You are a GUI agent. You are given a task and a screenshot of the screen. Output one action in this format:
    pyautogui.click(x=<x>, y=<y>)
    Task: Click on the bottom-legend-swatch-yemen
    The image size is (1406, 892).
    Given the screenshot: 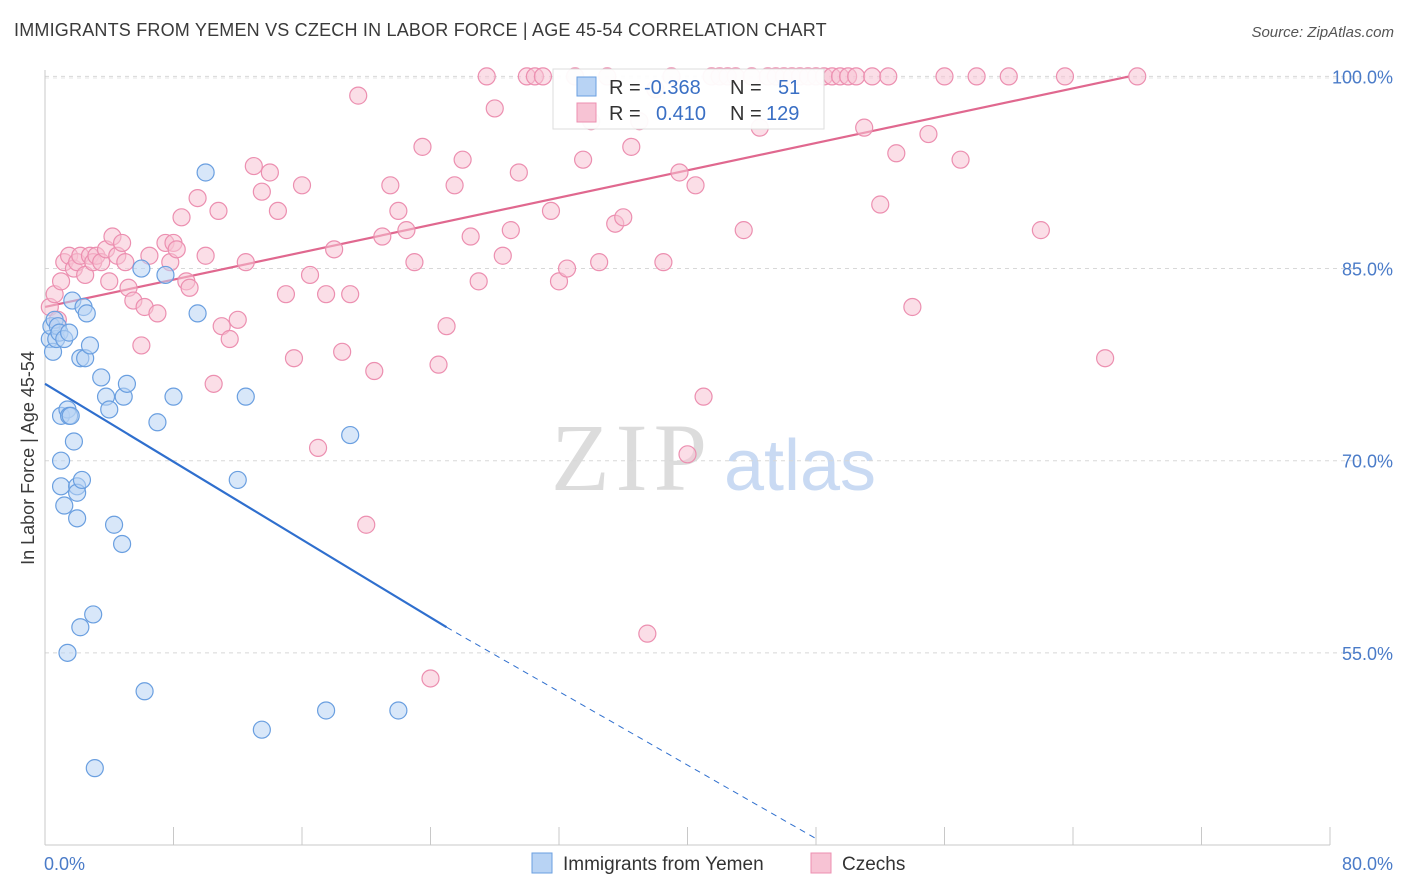 What is the action you would take?
    pyautogui.click(x=542, y=863)
    